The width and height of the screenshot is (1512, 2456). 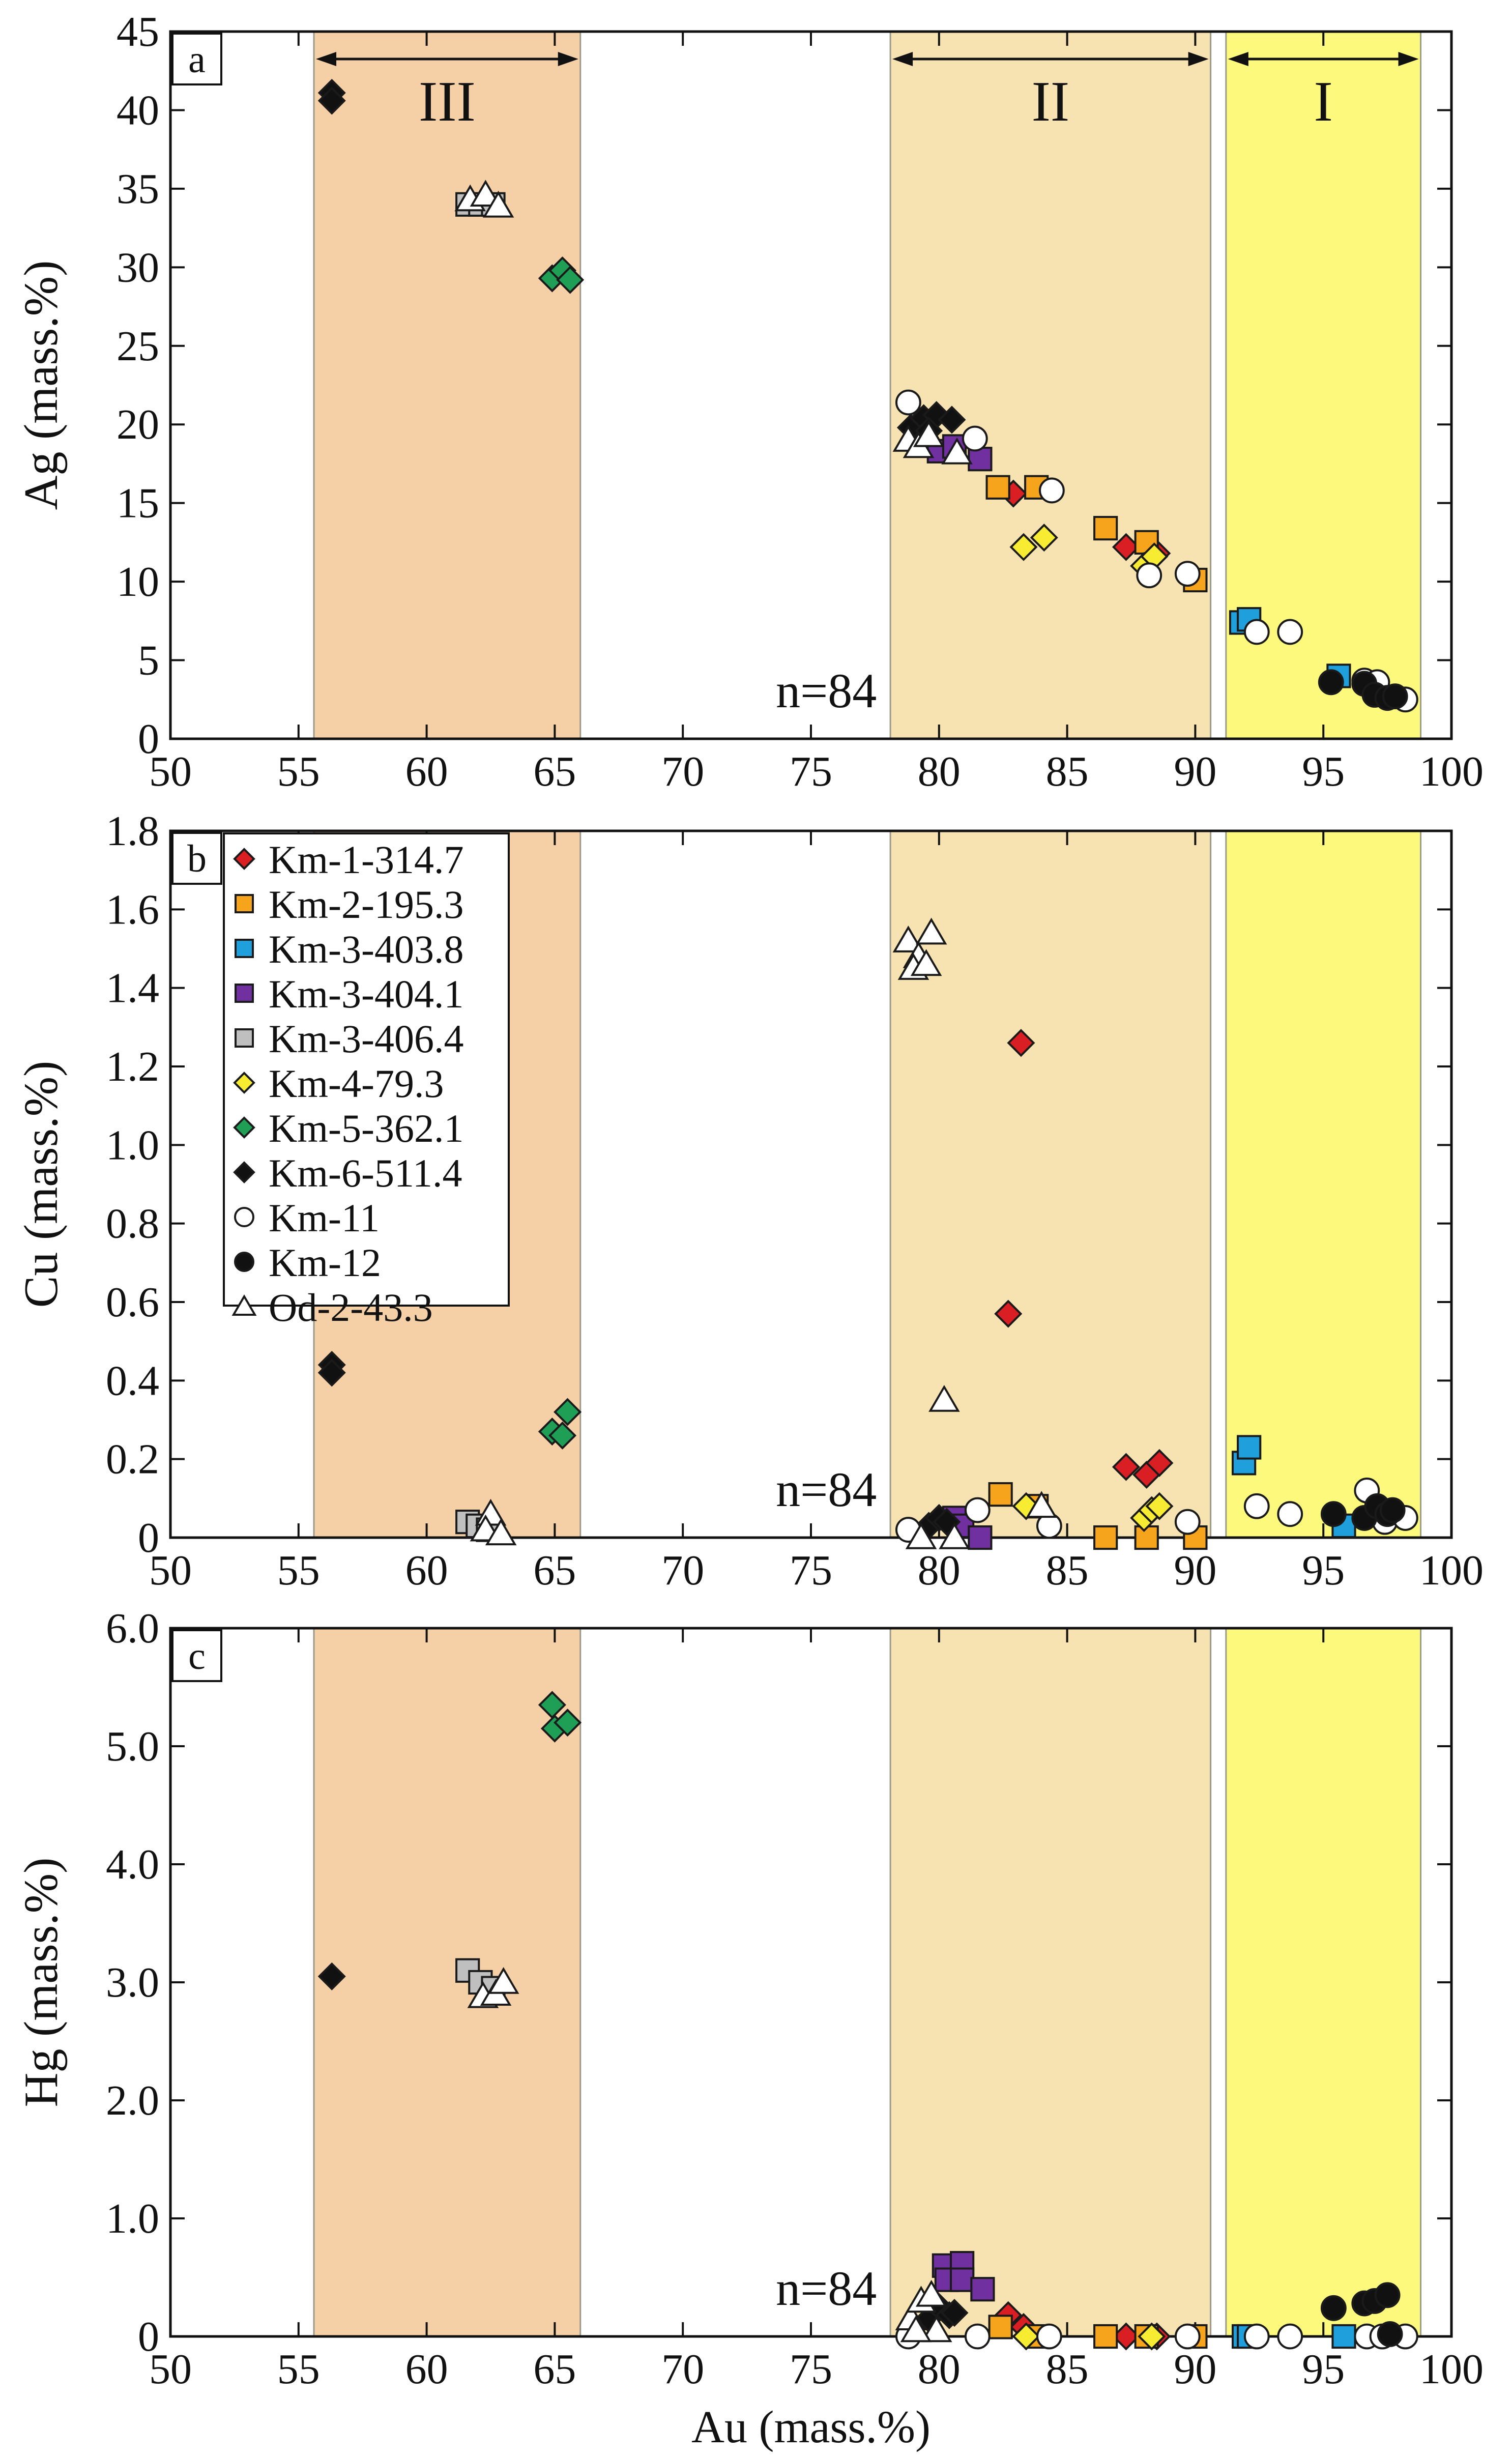 I want to click on y-tick-label: 0.6, so click(x=132, y=1302).